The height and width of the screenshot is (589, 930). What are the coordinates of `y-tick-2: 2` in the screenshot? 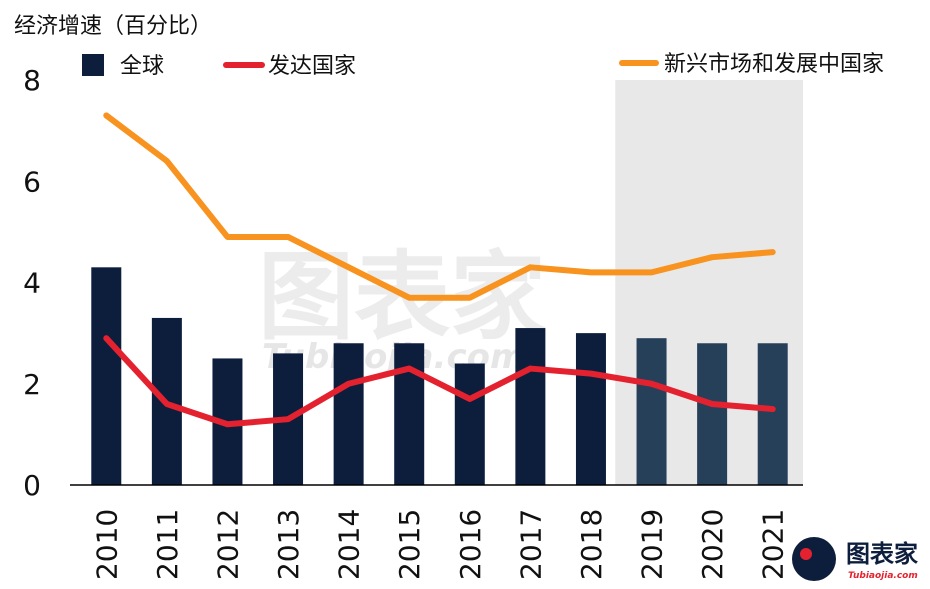 It's located at (32, 384).